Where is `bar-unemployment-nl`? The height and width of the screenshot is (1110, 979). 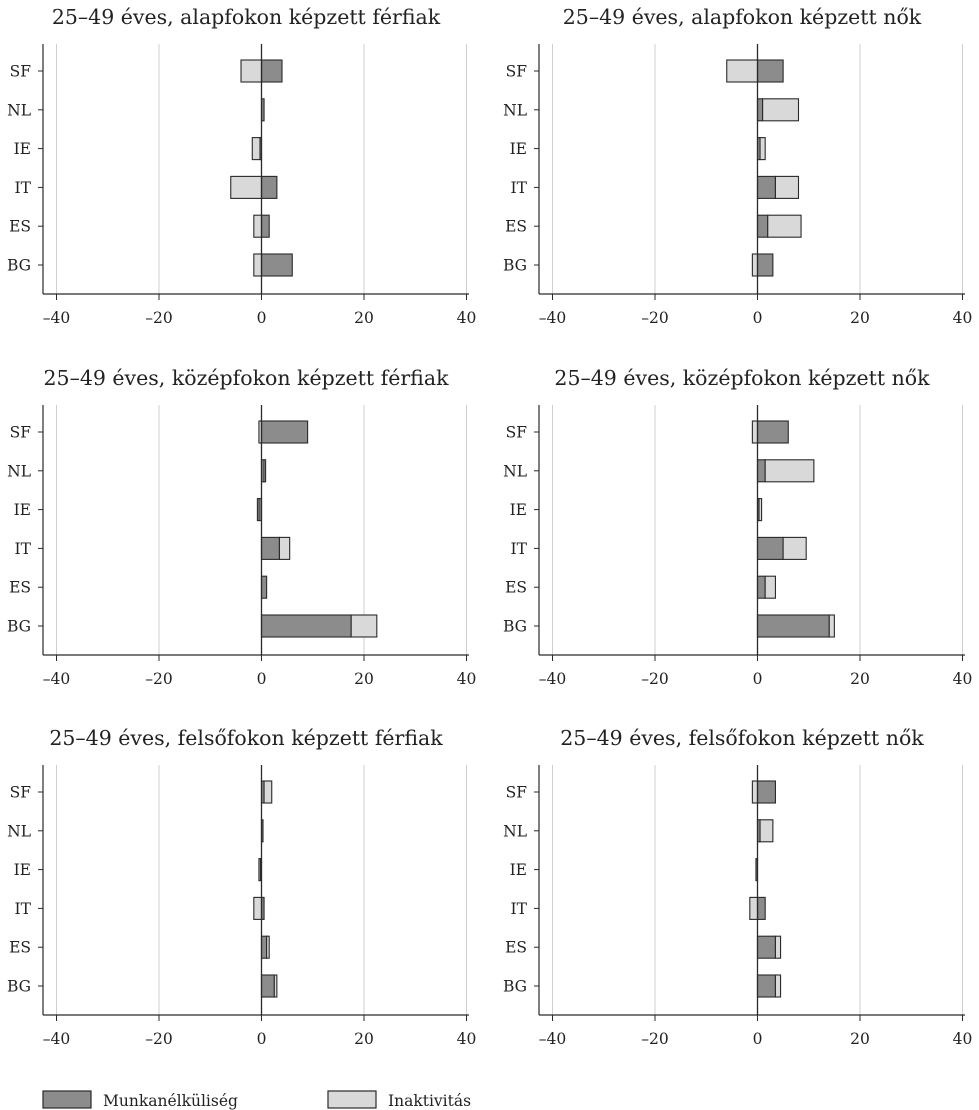
bar-unemployment-nl is located at coordinates (760, 110).